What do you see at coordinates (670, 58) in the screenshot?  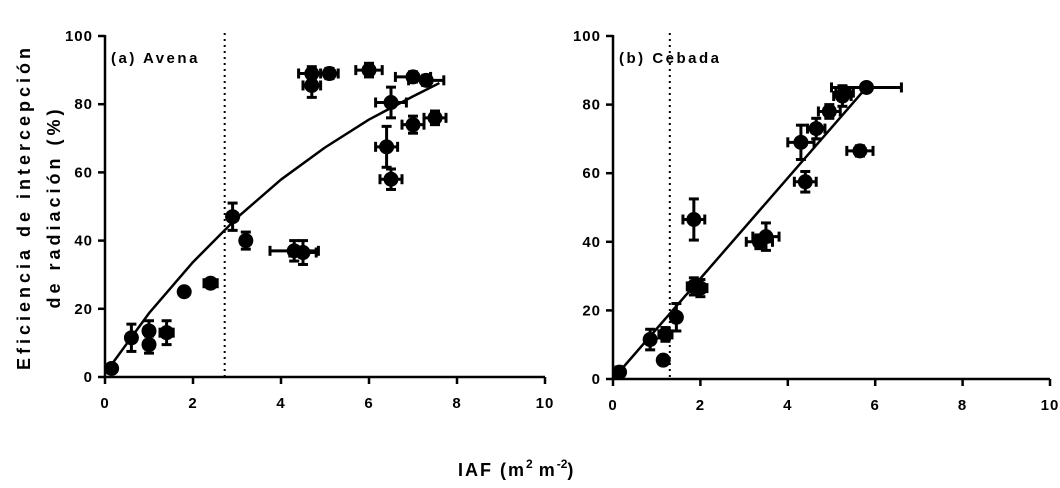 I see `panel-label: (b) Cebada` at bounding box center [670, 58].